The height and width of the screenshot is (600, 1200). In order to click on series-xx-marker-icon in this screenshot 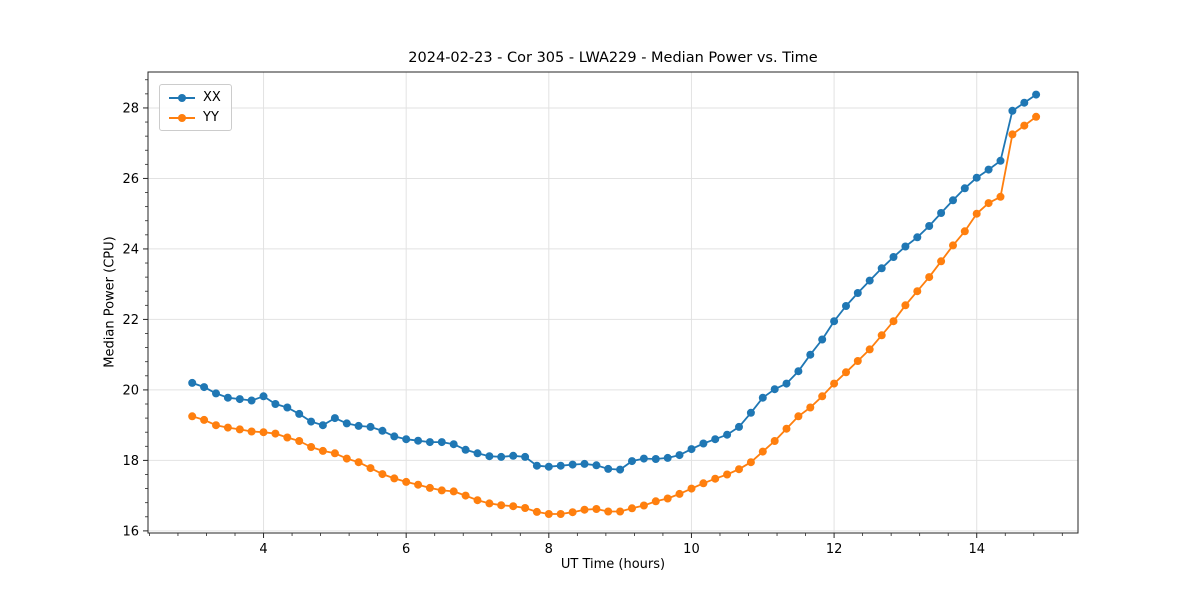, I will do `click(182, 97)`.